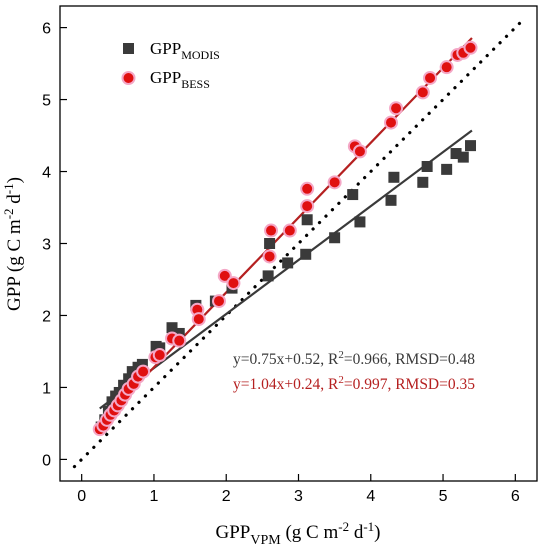 This screenshot has height=550, width=543. Describe the element at coordinates (298, 496) in the screenshot. I see `x-tick-label-3: 3` at that location.